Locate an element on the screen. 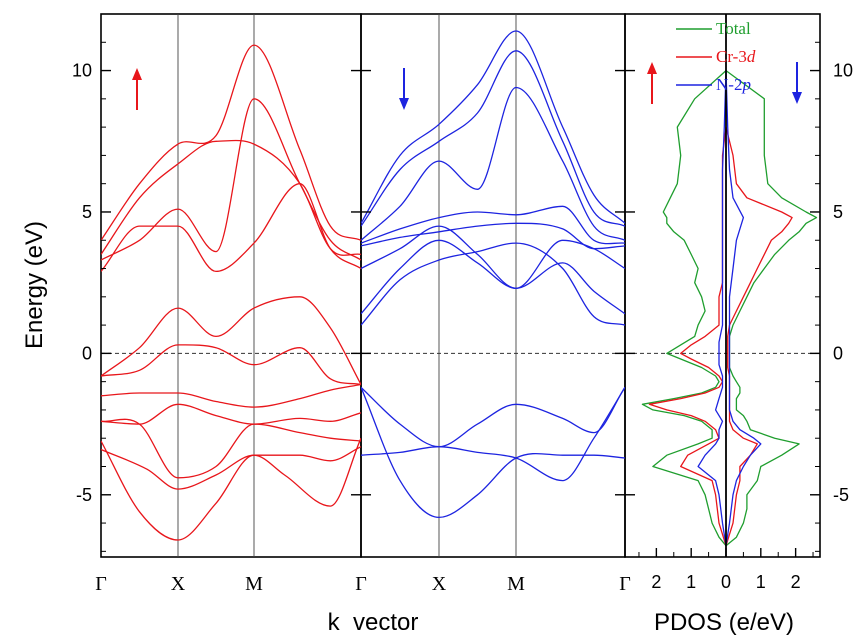 This screenshot has width=861, height=637. pdos-x-ticks: 2 1 0 1 2 is located at coordinates (726, 570).